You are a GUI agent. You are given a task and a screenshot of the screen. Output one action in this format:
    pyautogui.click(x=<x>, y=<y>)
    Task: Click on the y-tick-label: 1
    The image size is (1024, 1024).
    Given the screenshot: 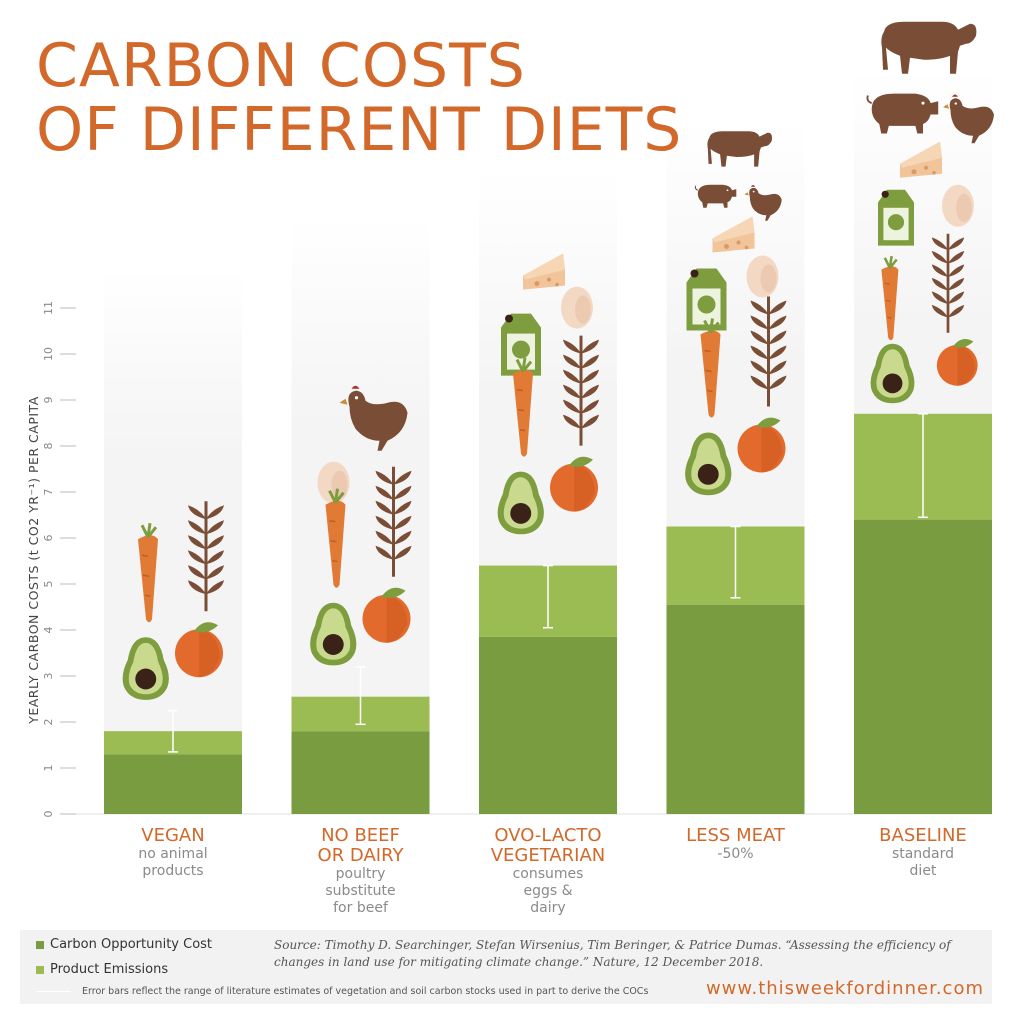 What is the action you would take?
    pyautogui.click(x=48, y=768)
    